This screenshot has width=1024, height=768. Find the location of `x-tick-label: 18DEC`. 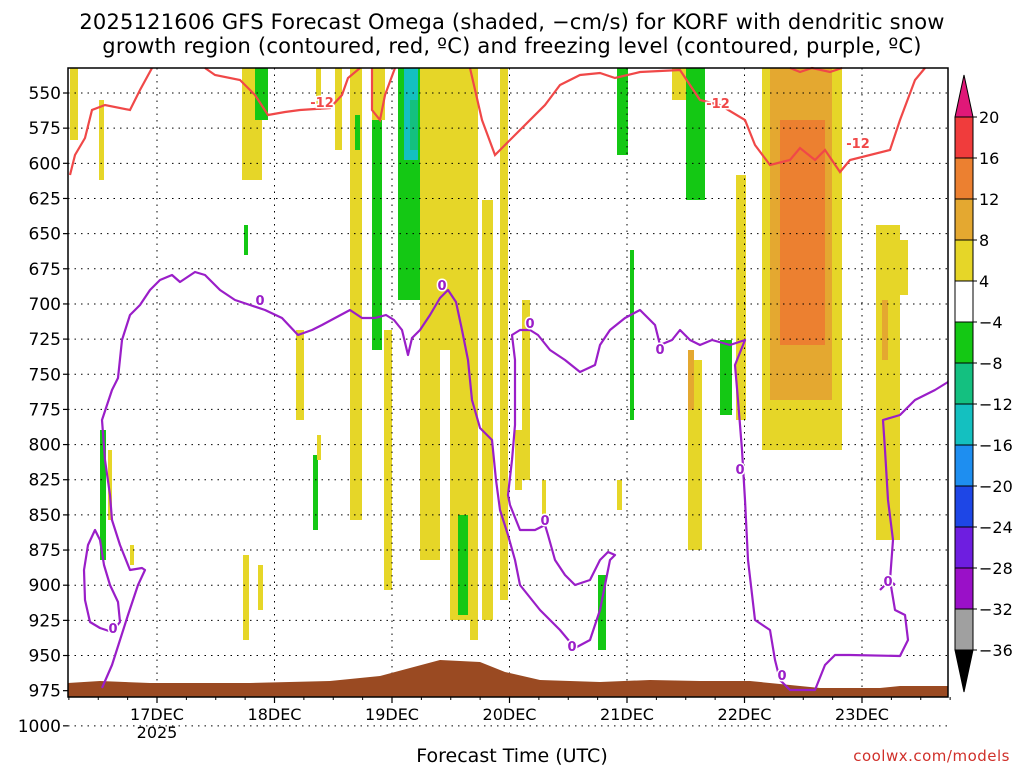

x-tick-label: 18DEC is located at coordinates (275, 714).